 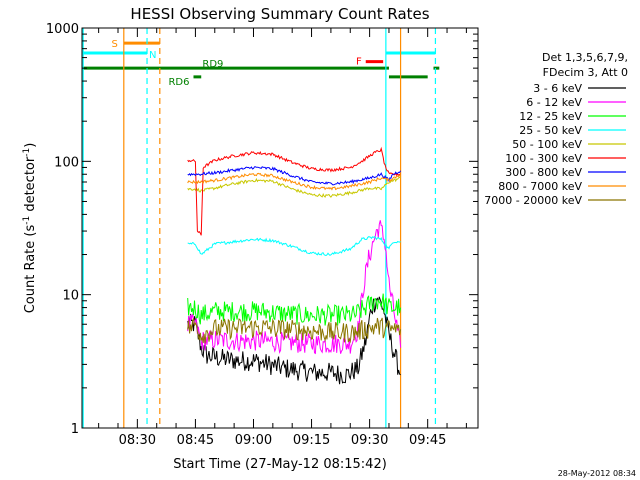 I want to click on flags-layer: S N F RD9 RD6, so click(x=261, y=63).